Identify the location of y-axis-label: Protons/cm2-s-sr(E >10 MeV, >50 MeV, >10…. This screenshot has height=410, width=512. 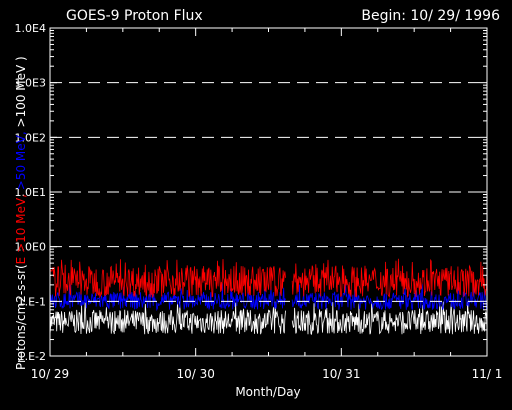
(21, 213).